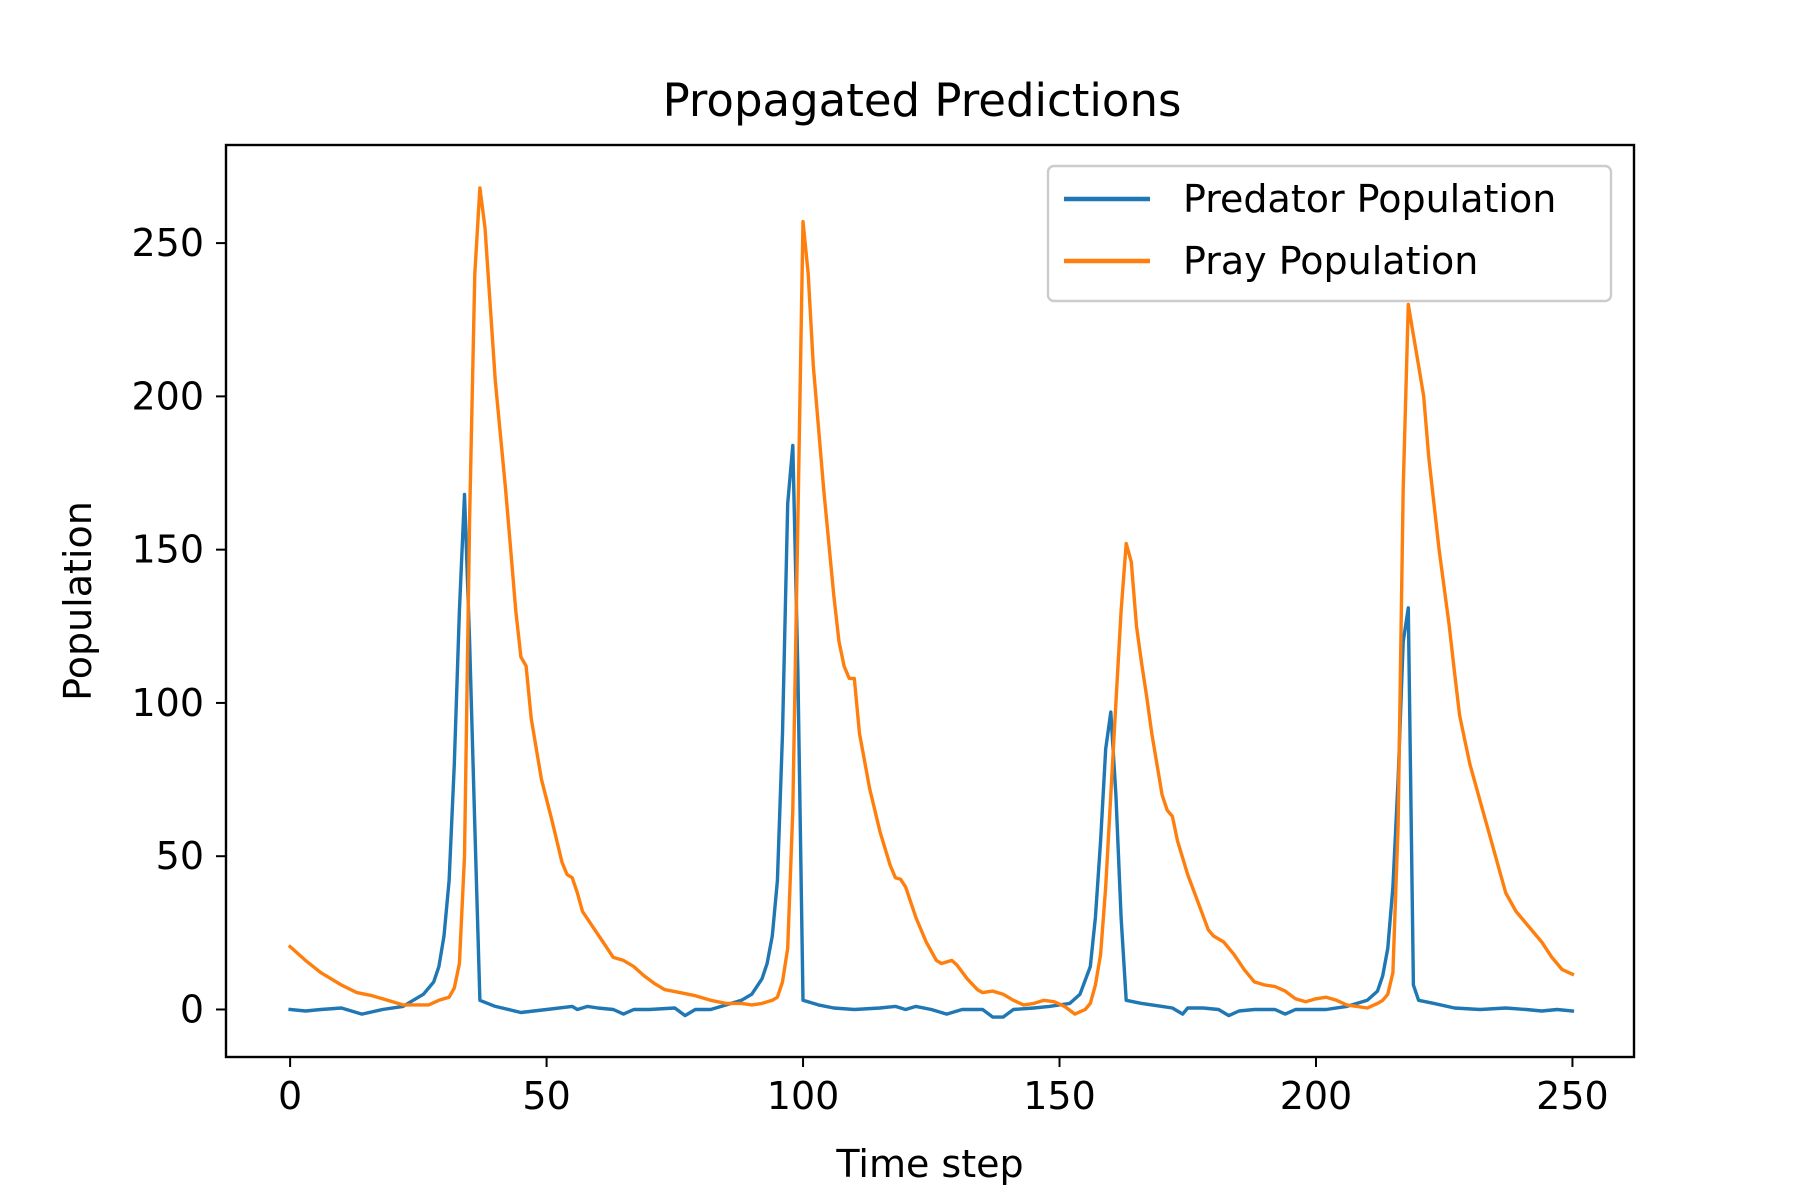 Image resolution: width=1800 pixels, height=1200 pixels. I want to click on y-axis-ticks: 0 50 100 150 200 250, so click(178, 626).